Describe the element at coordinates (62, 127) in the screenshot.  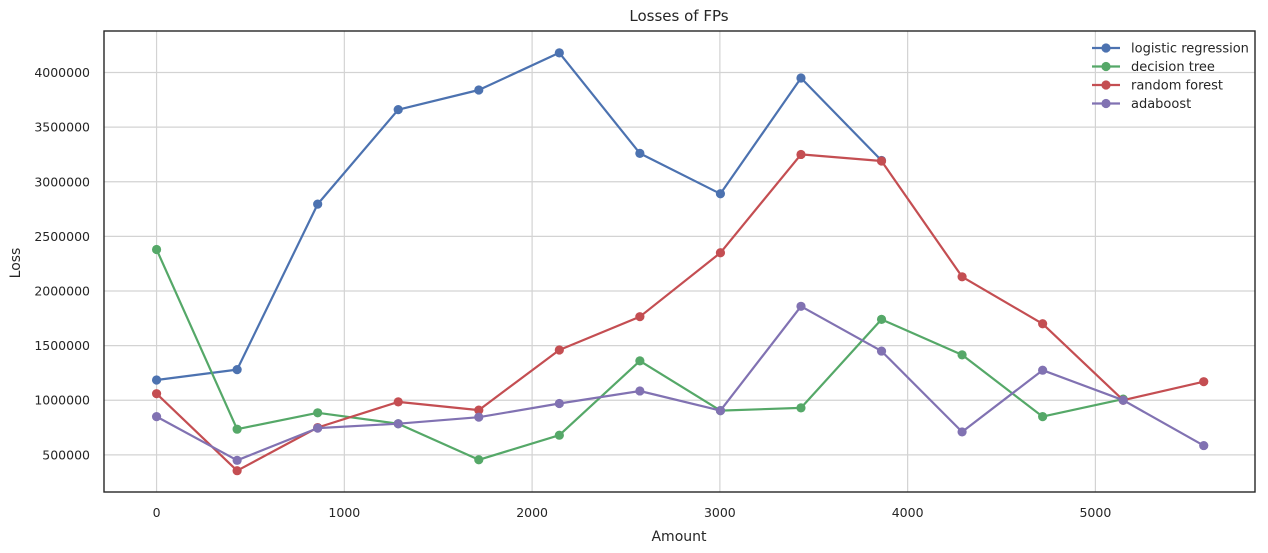
I see `y-tick-label: 3500000` at that location.